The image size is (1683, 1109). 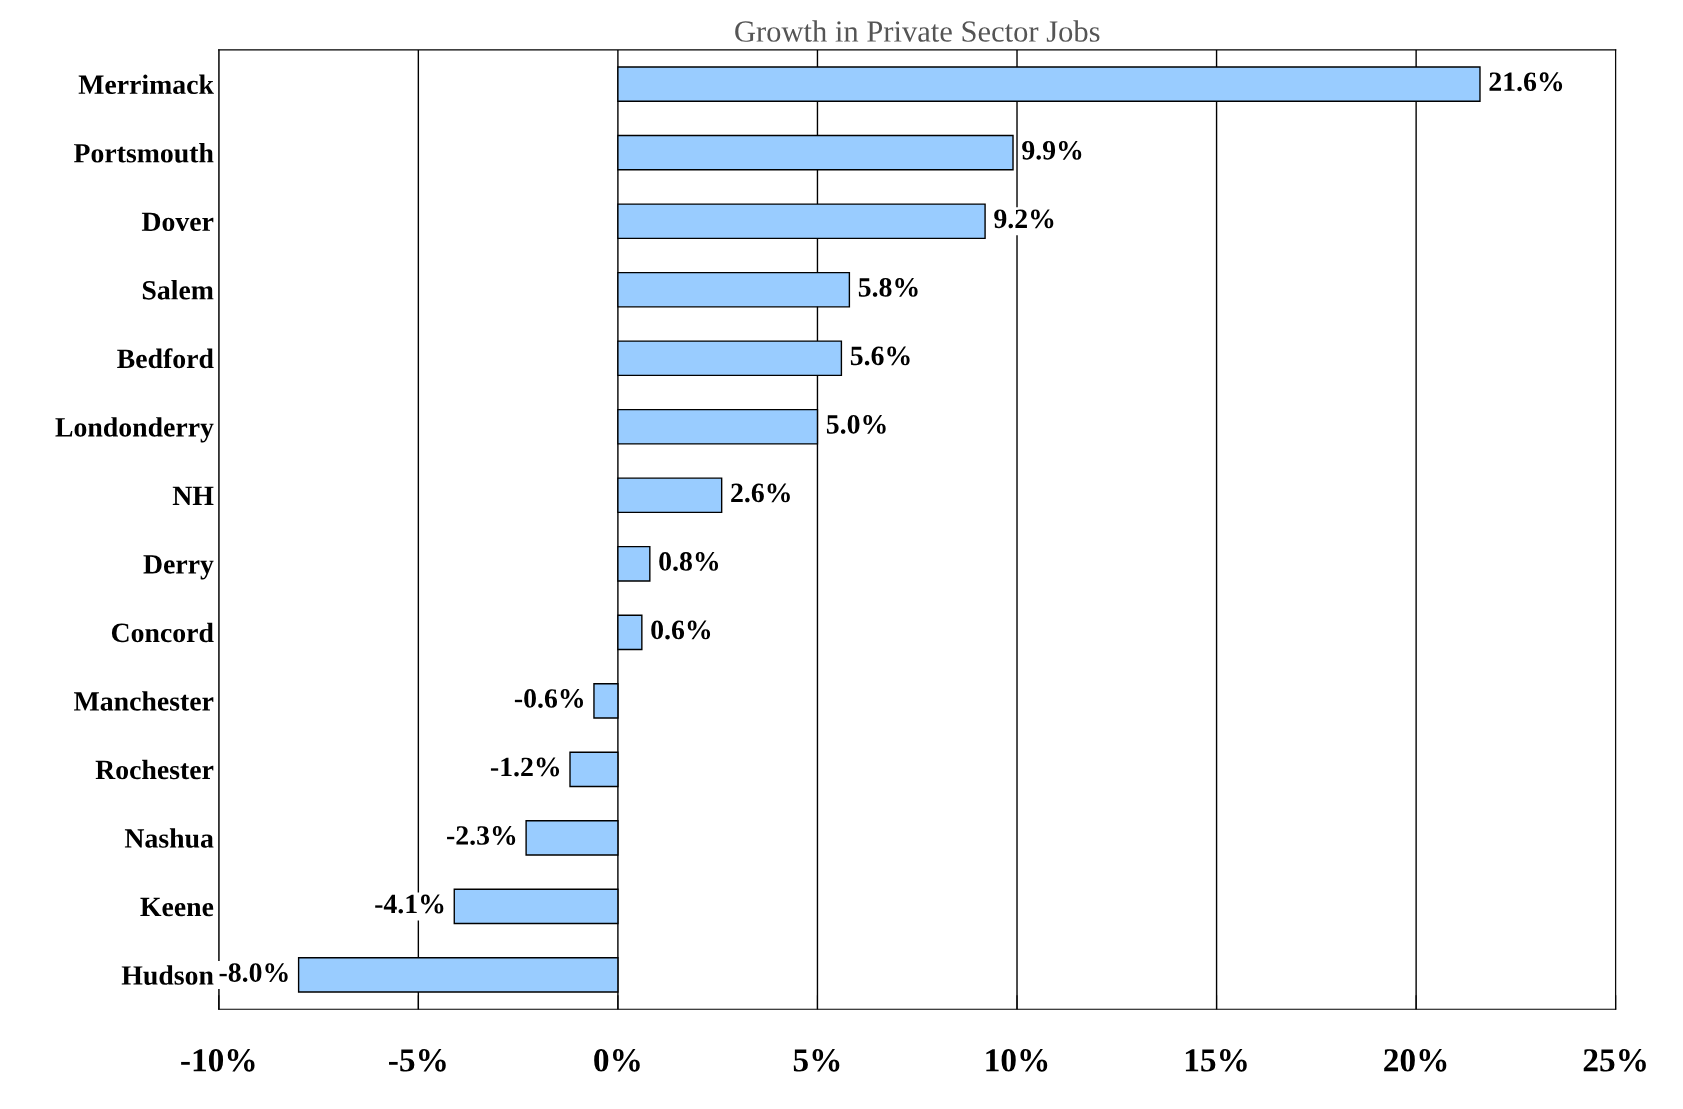 What do you see at coordinates (177, 222) in the screenshot?
I see `y-tick-label: Dover` at bounding box center [177, 222].